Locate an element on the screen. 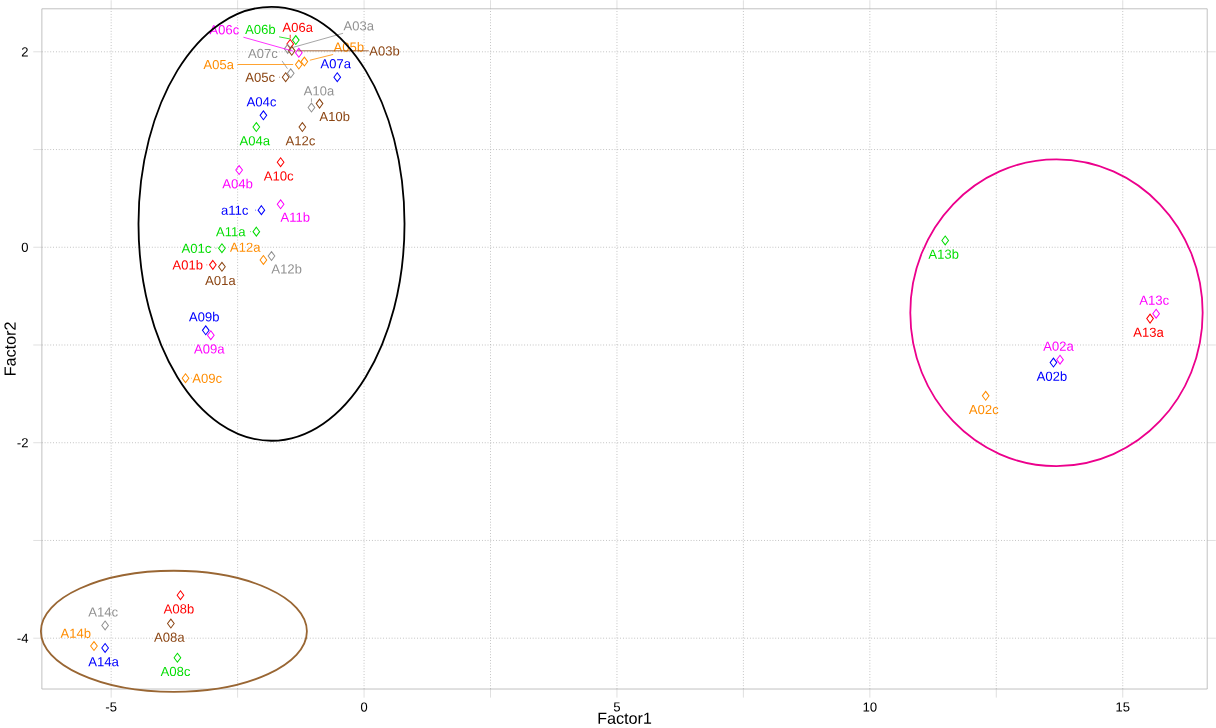  x-tick-label: 0 is located at coordinates (364, 707).